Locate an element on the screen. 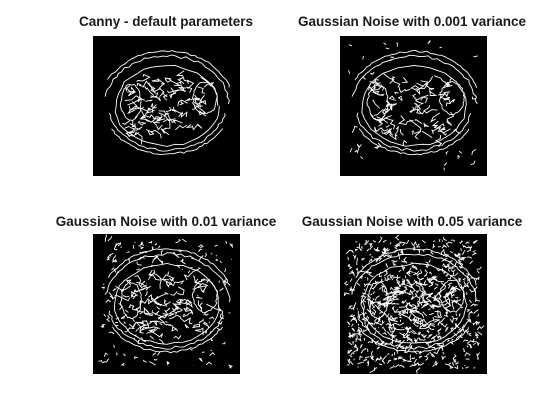 This screenshot has height=420, width=560. edge-image-canny-default is located at coordinates (166, 106).